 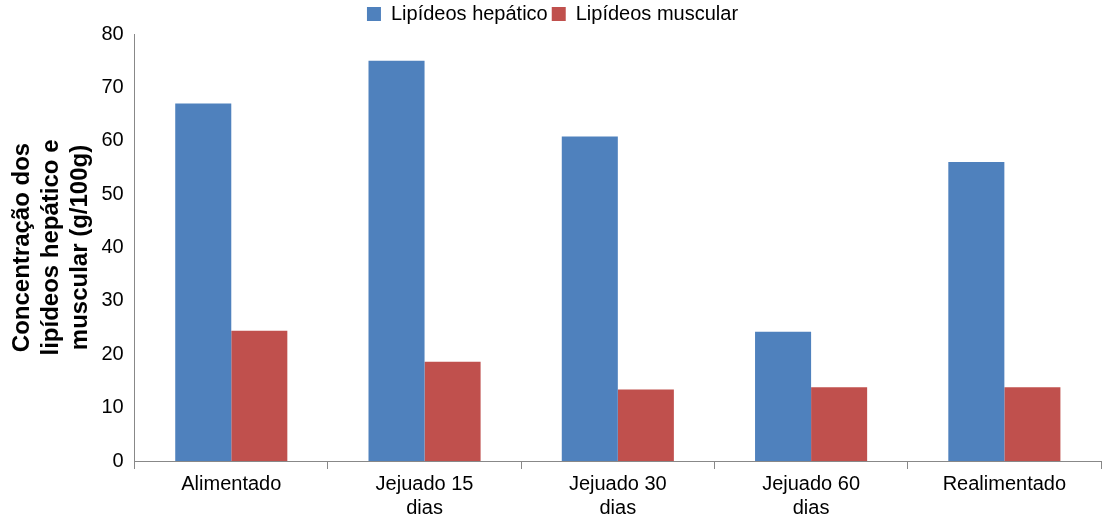 What do you see at coordinates (231, 482) in the screenshot?
I see `x-tick-label: Alimentado` at bounding box center [231, 482].